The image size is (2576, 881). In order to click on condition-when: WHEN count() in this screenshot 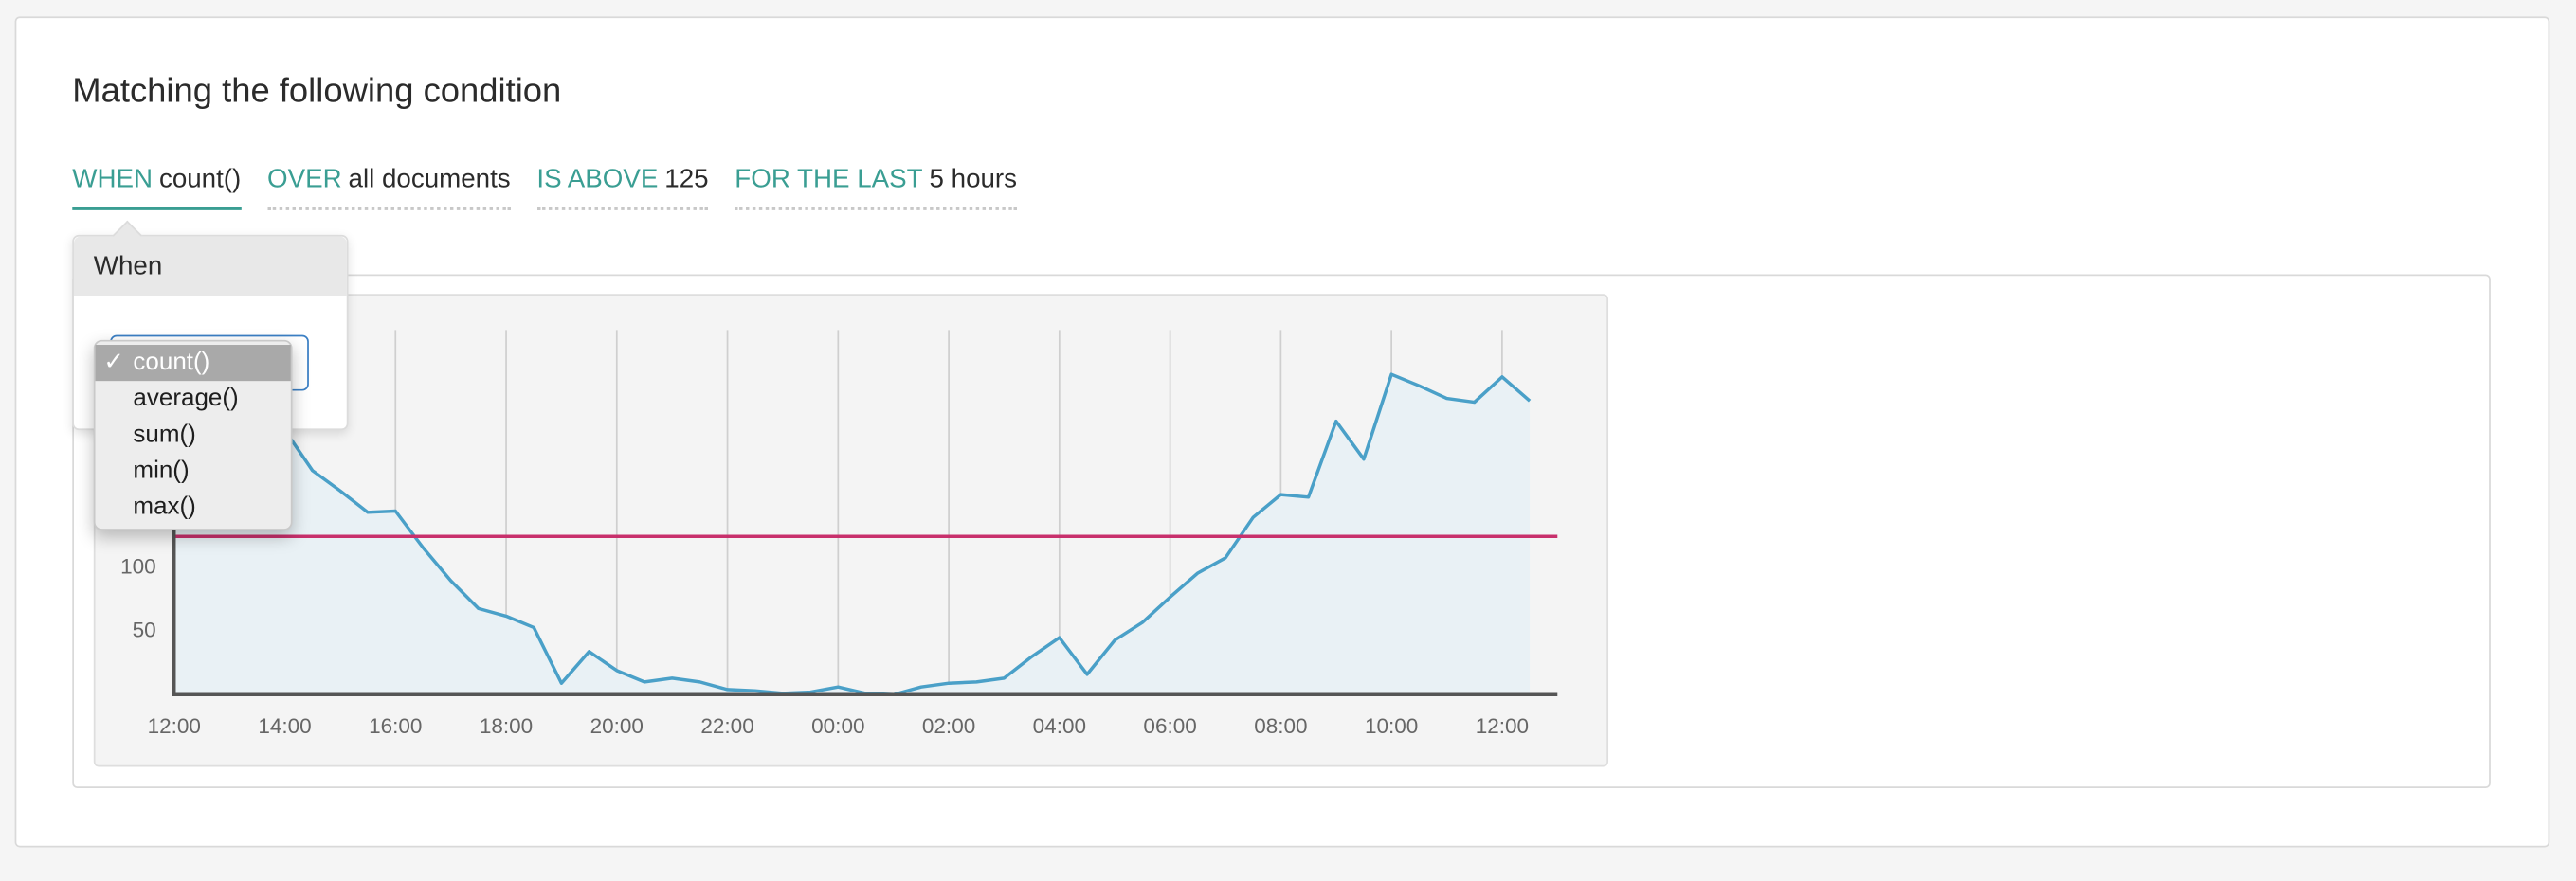, I will do `click(157, 188)`.